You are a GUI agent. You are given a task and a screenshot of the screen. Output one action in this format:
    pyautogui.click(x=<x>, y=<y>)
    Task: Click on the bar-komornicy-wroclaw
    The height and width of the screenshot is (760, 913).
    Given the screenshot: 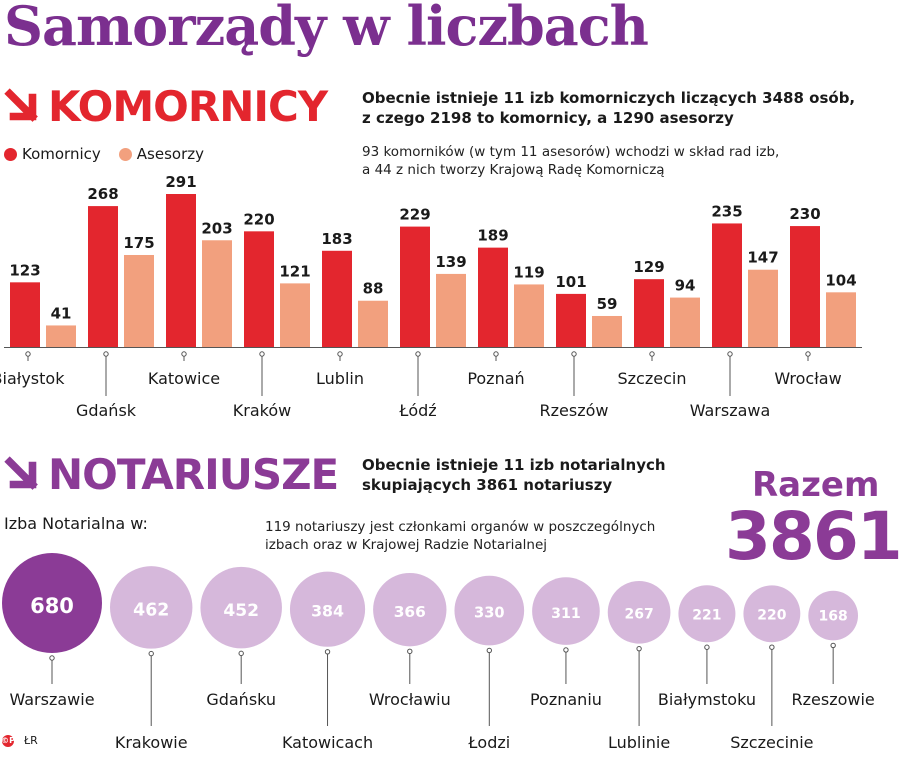 What is the action you would take?
    pyautogui.click(x=805, y=286)
    